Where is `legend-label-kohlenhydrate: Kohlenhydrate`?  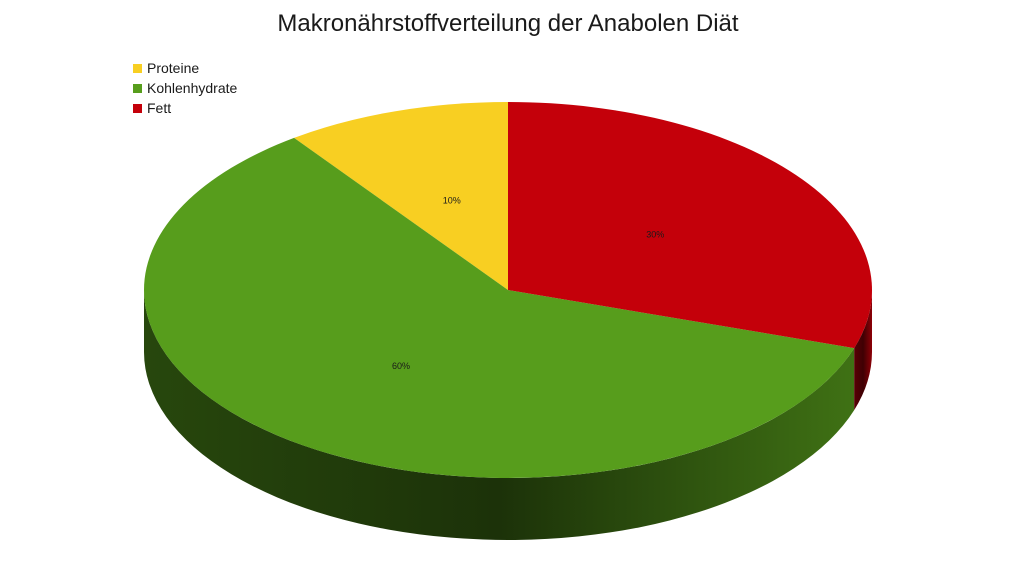 legend-label-kohlenhydrate: Kohlenhydrate is located at coordinates (192, 88).